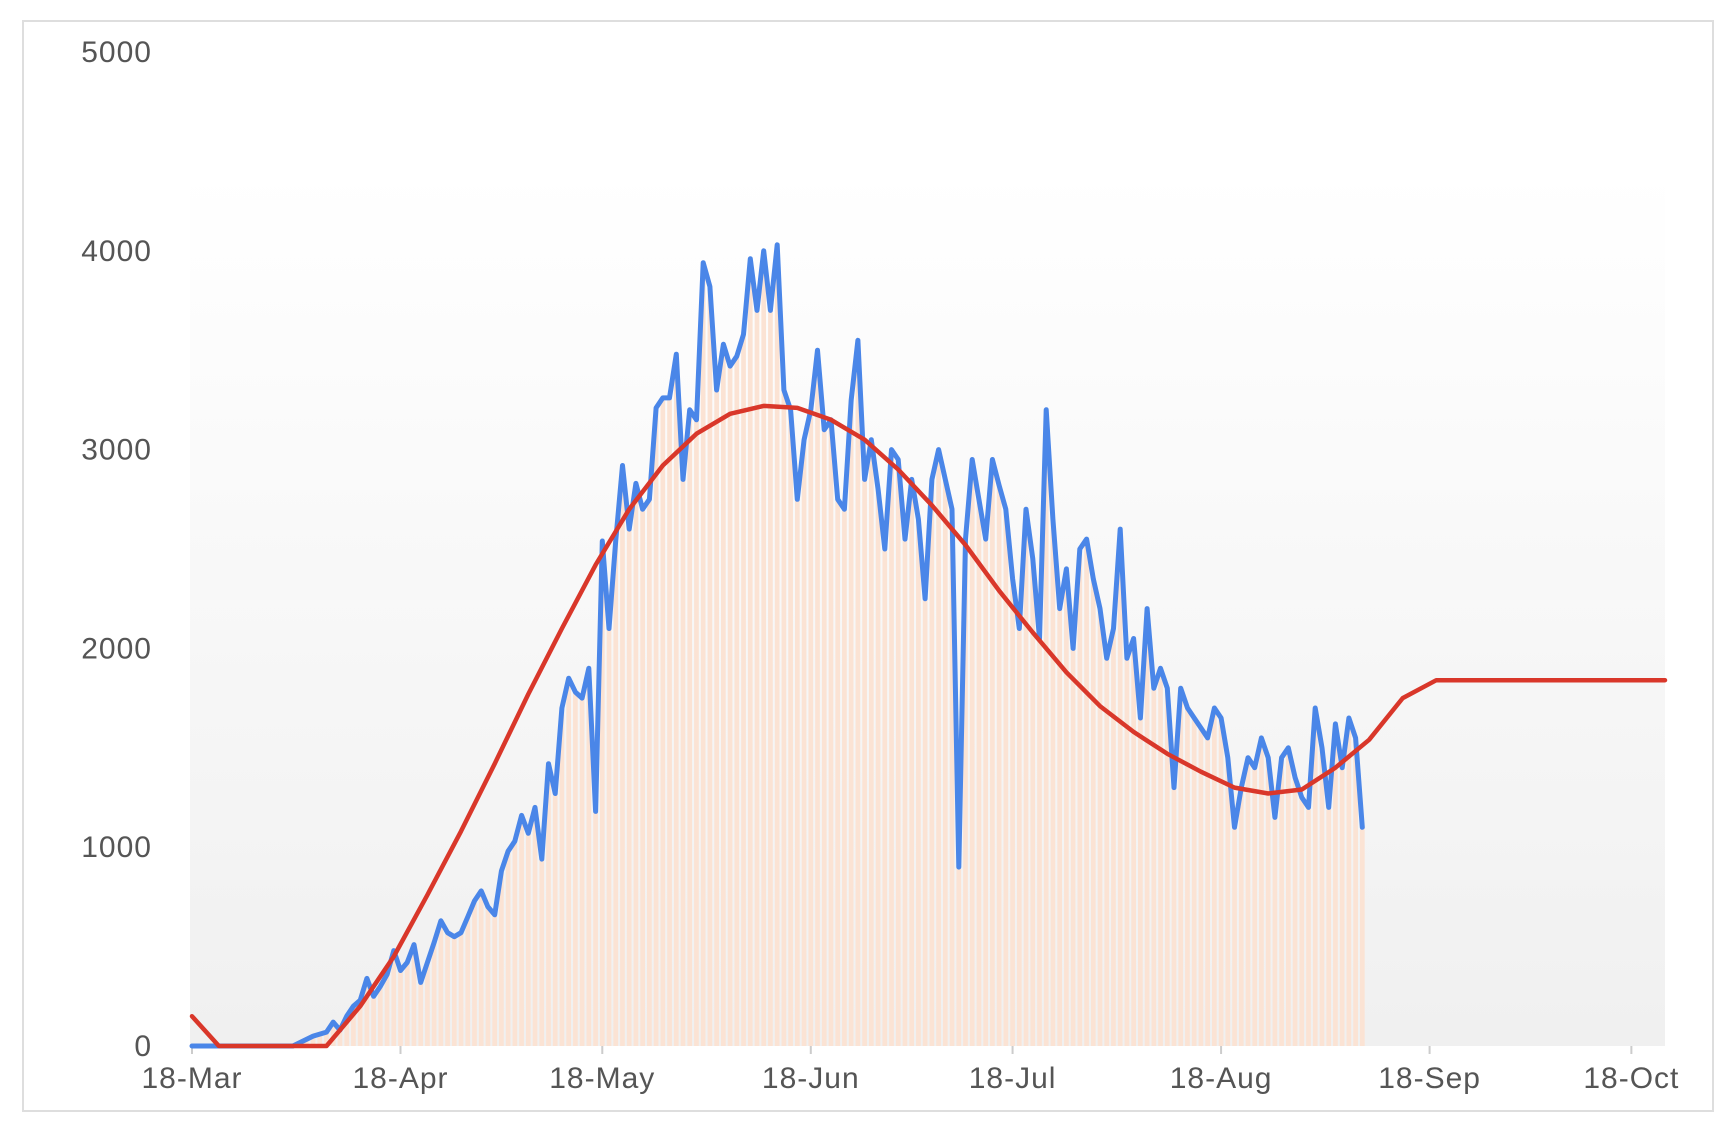  I want to click on x-tick-label: 18-Jun, so click(811, 1078).